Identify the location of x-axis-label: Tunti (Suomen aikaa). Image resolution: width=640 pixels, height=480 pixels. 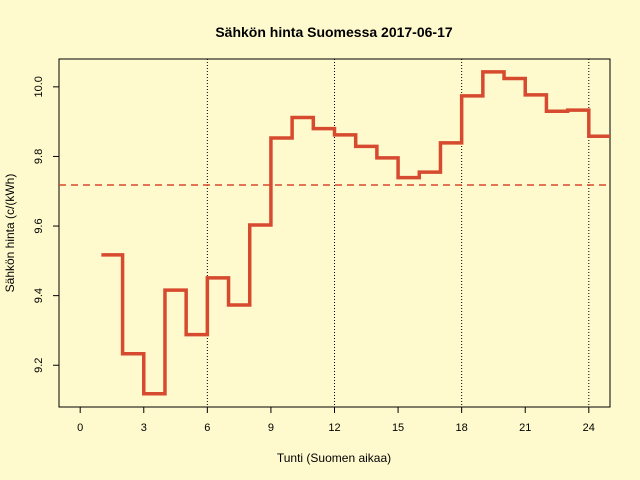
(334, 458).